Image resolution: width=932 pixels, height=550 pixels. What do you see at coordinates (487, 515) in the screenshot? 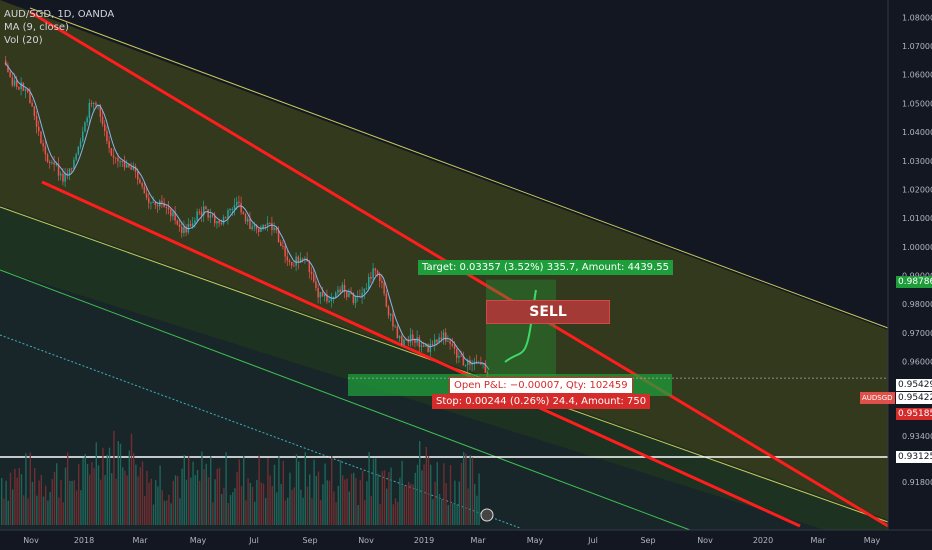
I see `event-marker` at bounding box center [487, 515].